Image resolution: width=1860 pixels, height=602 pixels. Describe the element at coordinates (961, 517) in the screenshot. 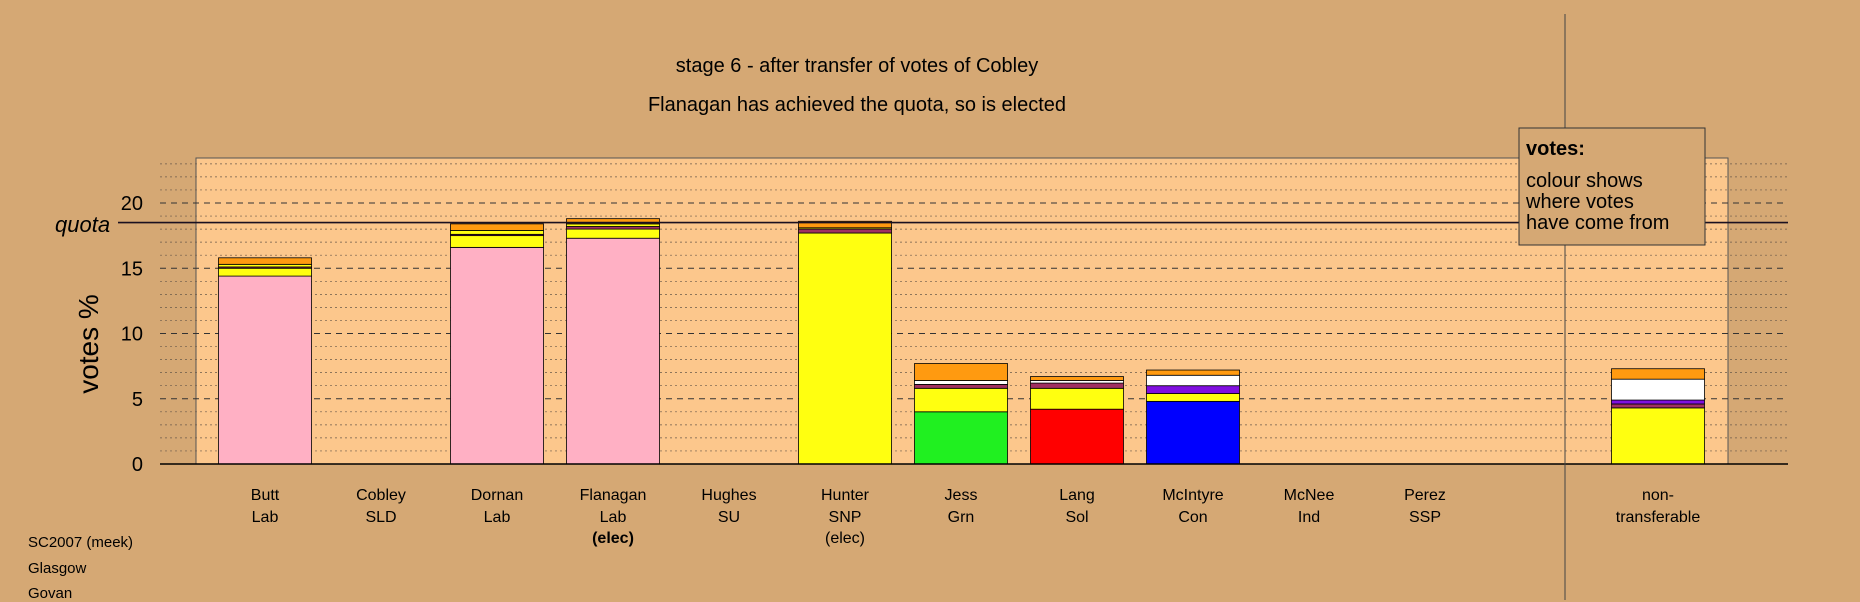

I see `category-party-label: Grn` at that location.